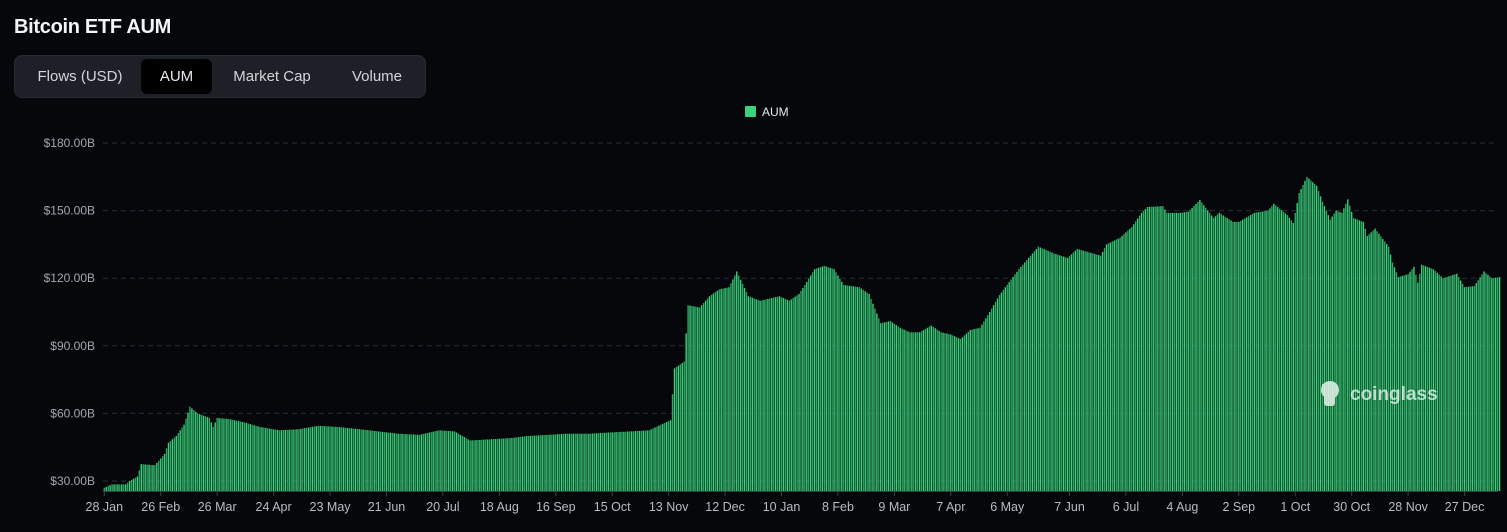 The image size is (1507, 532). What do you see at coordinates (377, 76) in the screenshot?
I see `tab-volume: Volume` at bounding box center [377, 76].